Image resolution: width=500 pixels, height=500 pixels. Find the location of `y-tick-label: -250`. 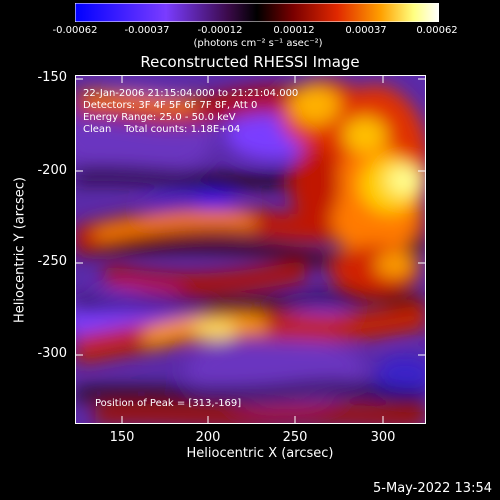

y-tick-label: -250 is located at coordinates (52, 261).